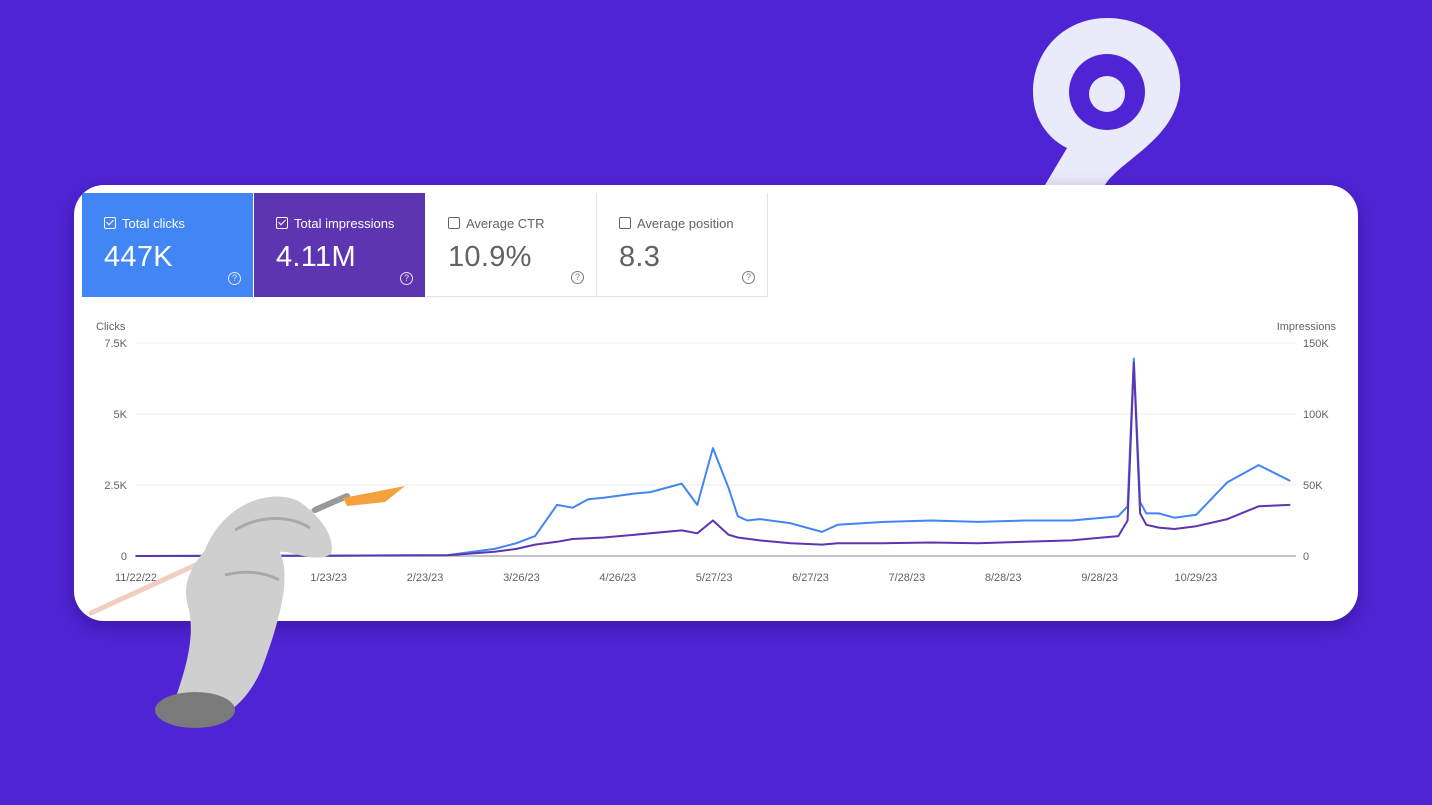  Describe the element at coordinates (115, 344) in the screenshot. I see `y-tick-label-left: 7.5K` at that location.